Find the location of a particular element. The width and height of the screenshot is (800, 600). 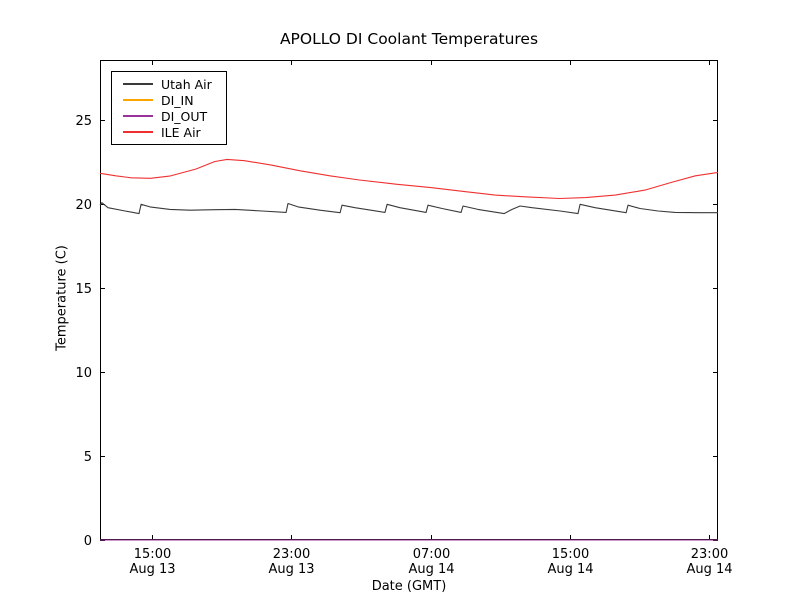

x-tick-label-time: 07:00 is located at coordinates (431, 554).